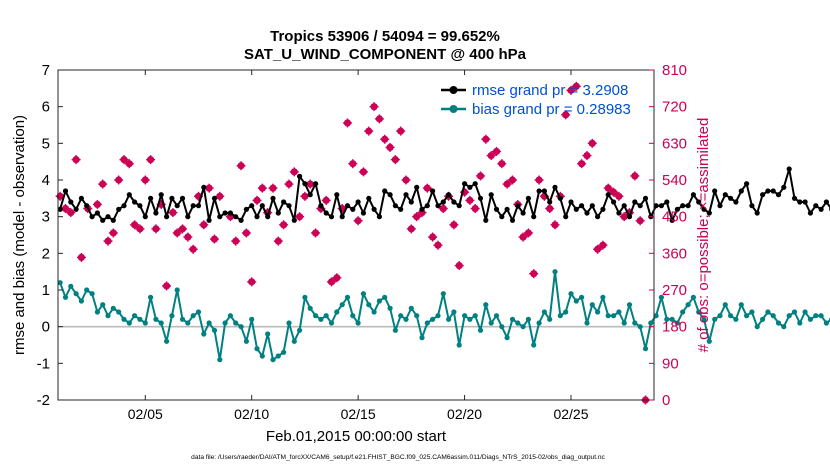 The height and width of the screenshot is (470, 830). Describe the element at coordinates (46, 107) in the screenshot. I see `y-left-tick-label: 6` at that location.